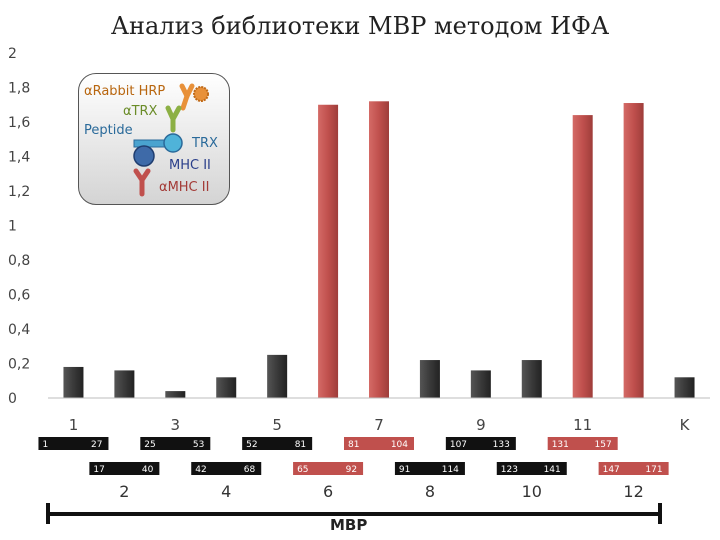  Describe the element at coordinates (176, 425) in the screenshot. I see `x-tick-label: 3` at that location.